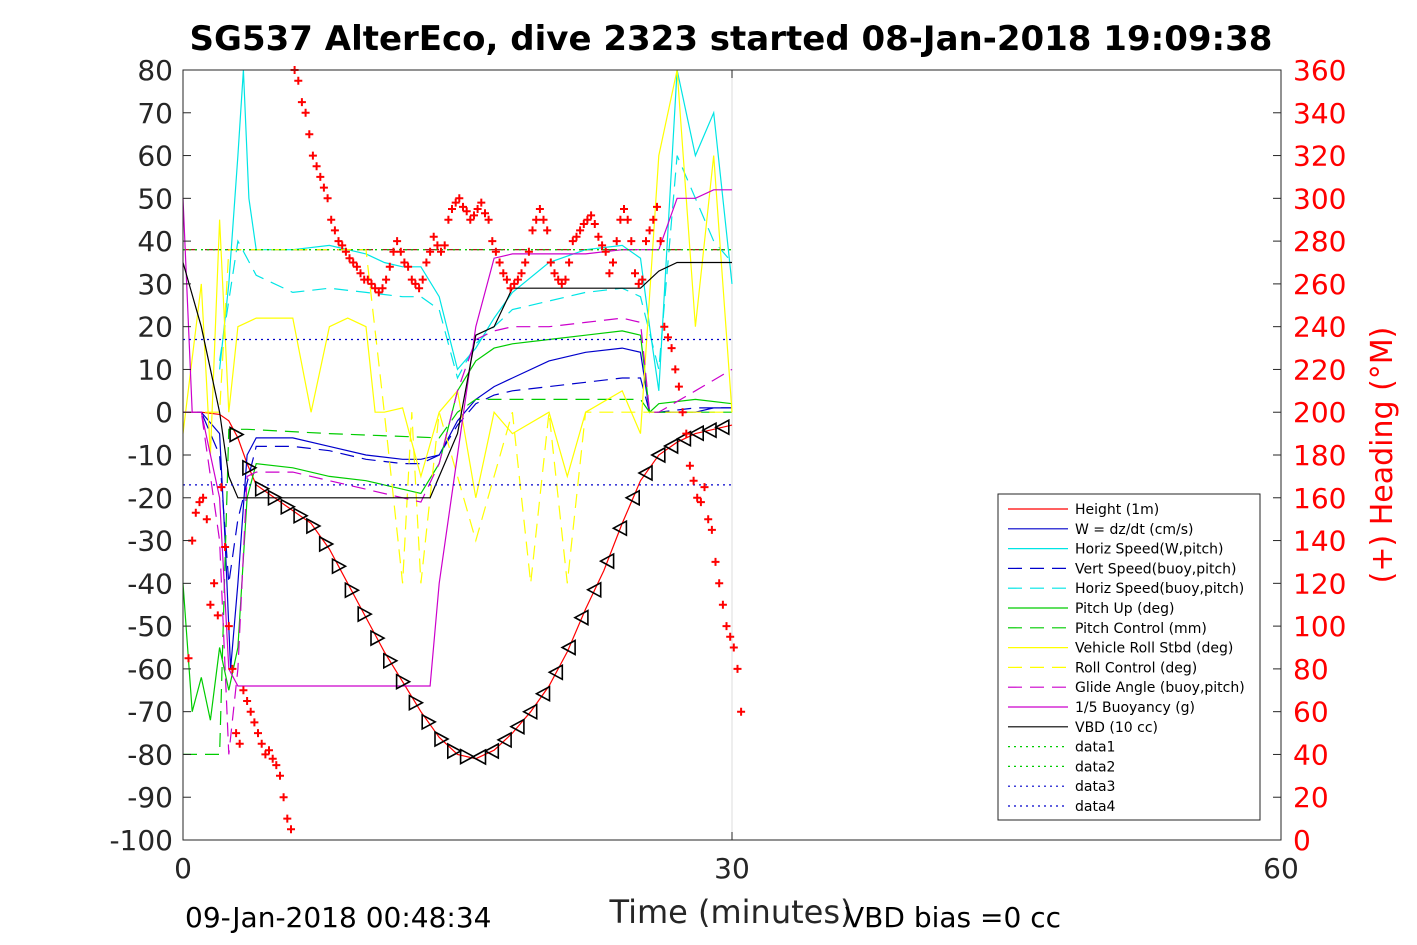  What do you see at coordinates (155, 241) in the screenshot?
I see `y-tick-label: 40` at bounding box center [155, 241].